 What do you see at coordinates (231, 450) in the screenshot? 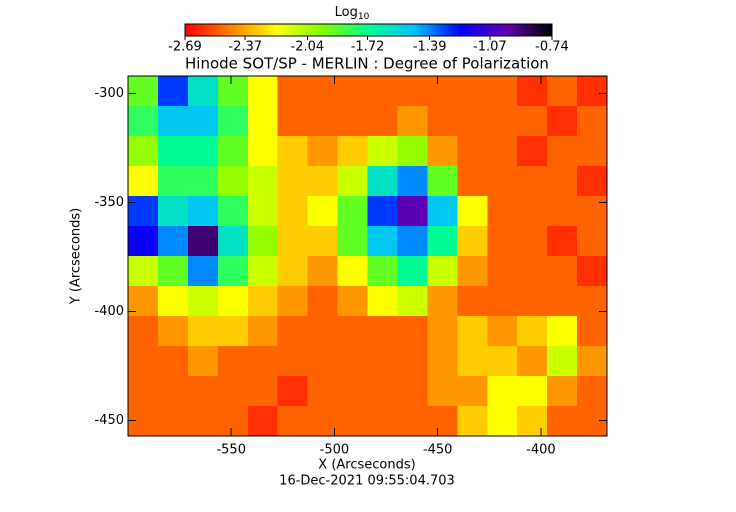
I see `x-tick-label: -550` at bounding box center [231, 450].